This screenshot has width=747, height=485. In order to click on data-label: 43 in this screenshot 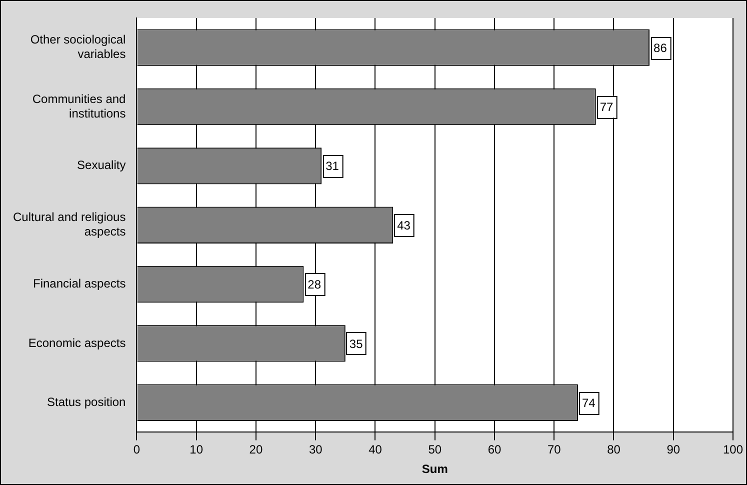, I will do `click(404, 225)`.